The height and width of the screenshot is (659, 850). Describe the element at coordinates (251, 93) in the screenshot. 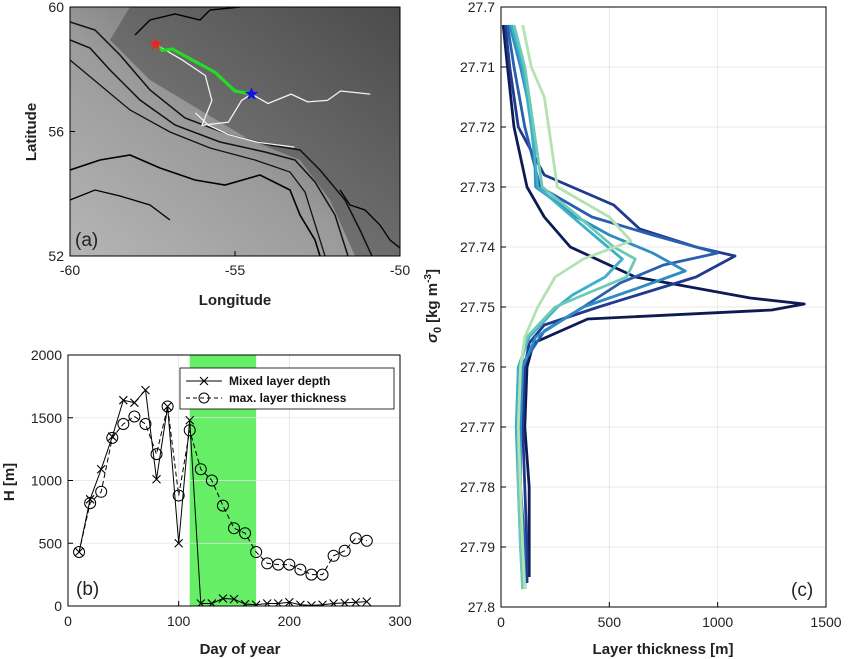

I see `end-marker` at that location.